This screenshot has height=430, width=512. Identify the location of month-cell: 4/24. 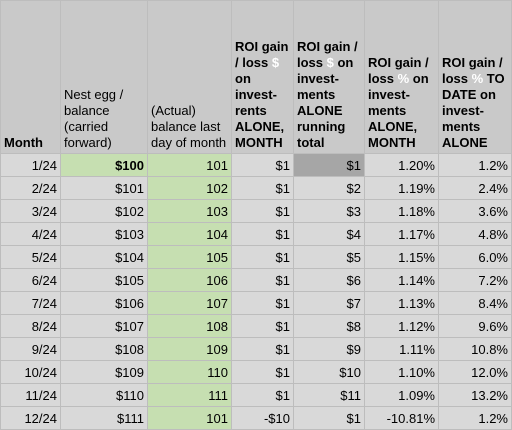
(30, 234).